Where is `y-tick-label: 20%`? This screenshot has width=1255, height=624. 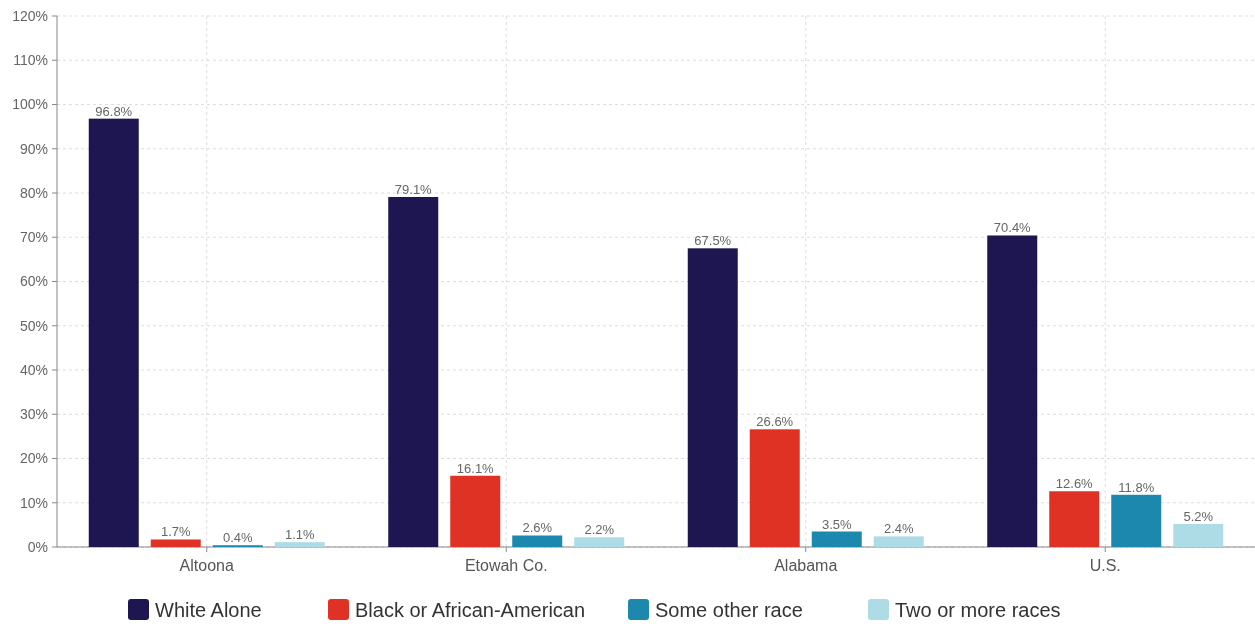 y-tick-label: 20% is located at coordinates (33, 458).